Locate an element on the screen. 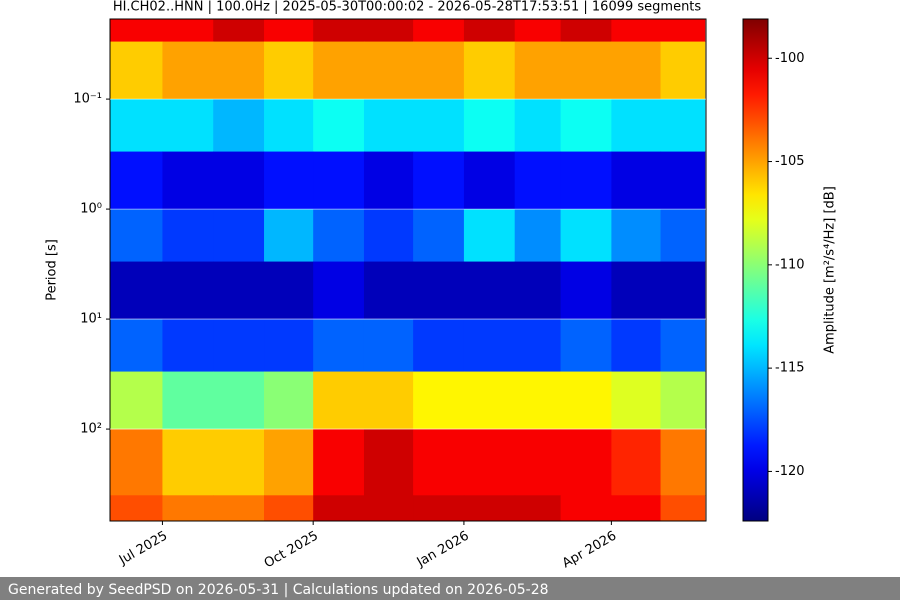 This screenshot has width=900, height=600. colorbar-tick-label: -105 is located at coordinates (790, 161).